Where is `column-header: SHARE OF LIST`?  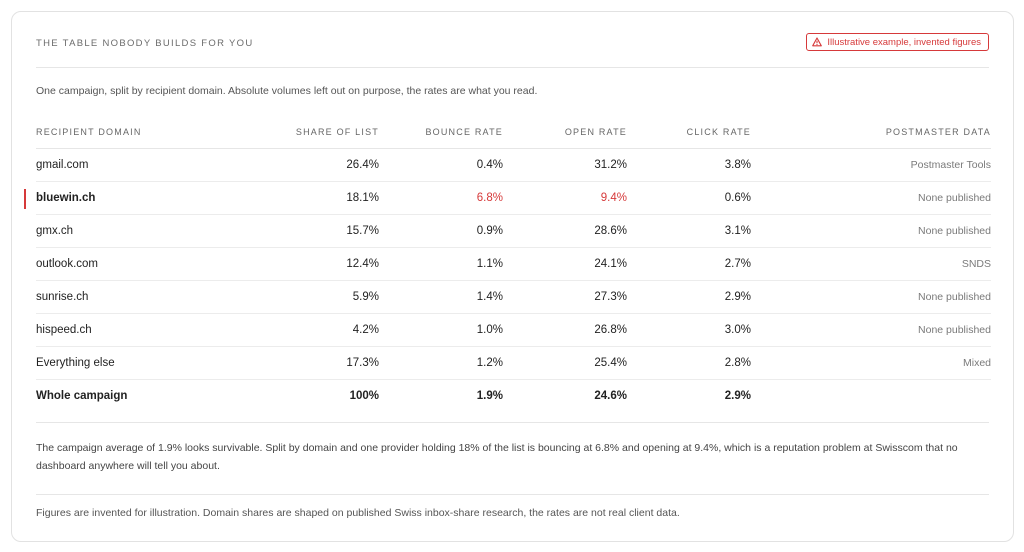
column-header: SHARE OF LIST is located at coordinates (297, 132).